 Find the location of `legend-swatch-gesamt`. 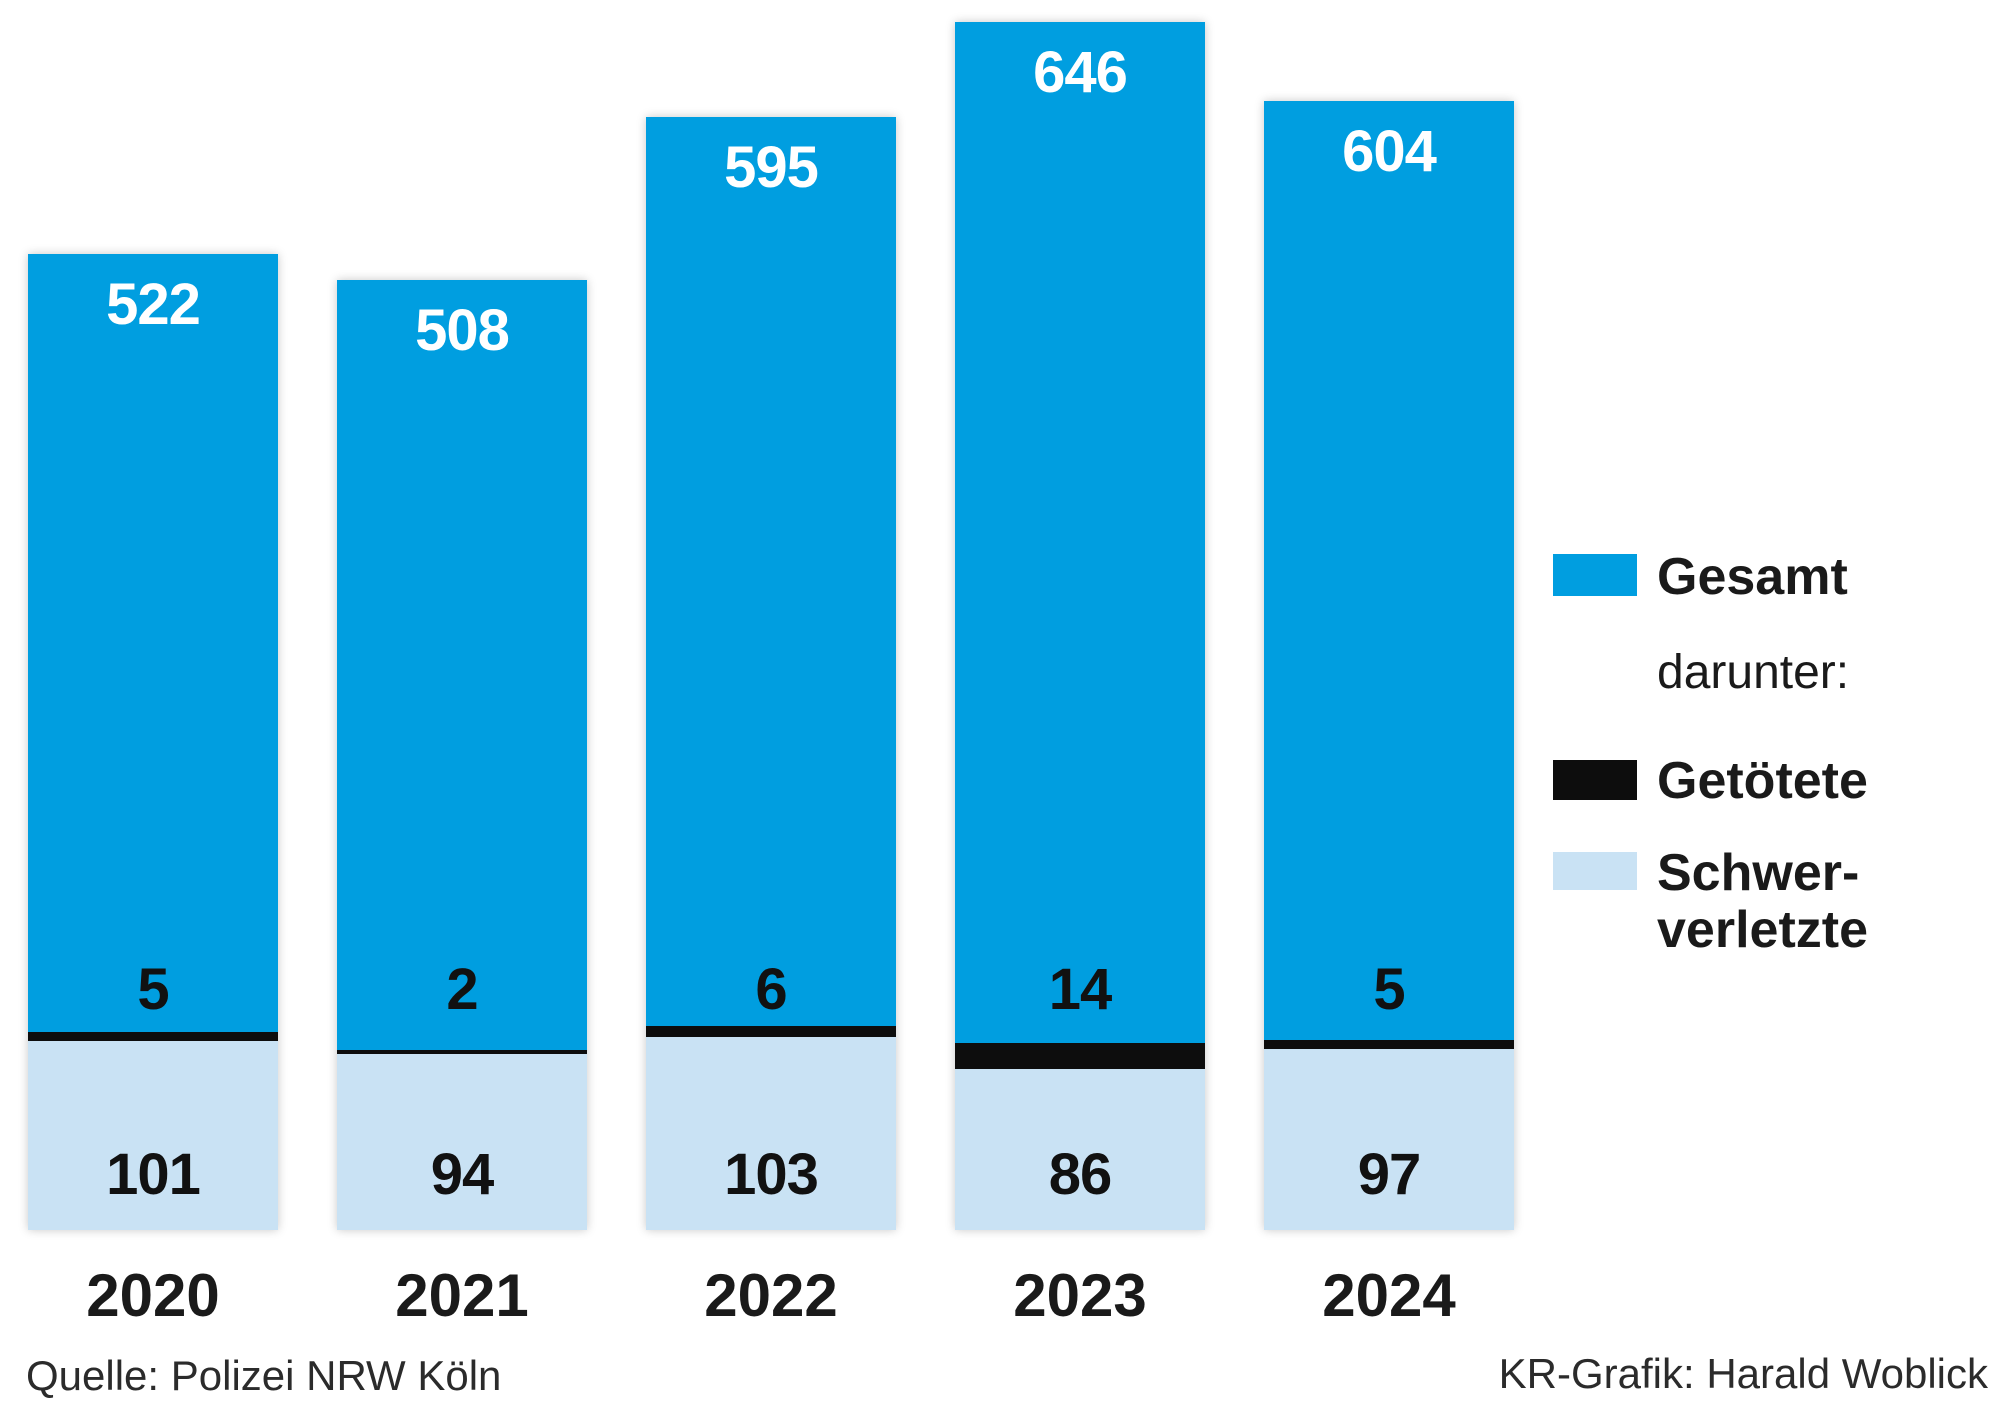

legend-swatch-gesamt is located at coordinates (1595, 575).